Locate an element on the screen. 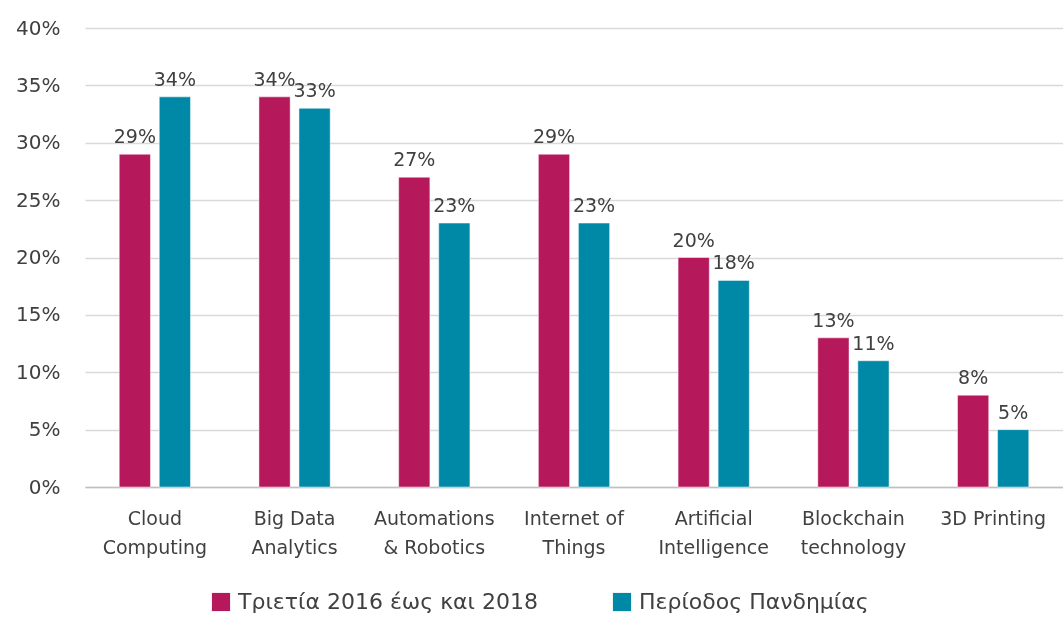 This screenshot has width=1063, height=617. y-tick-label: 15% is located at coordinates (38, 314).